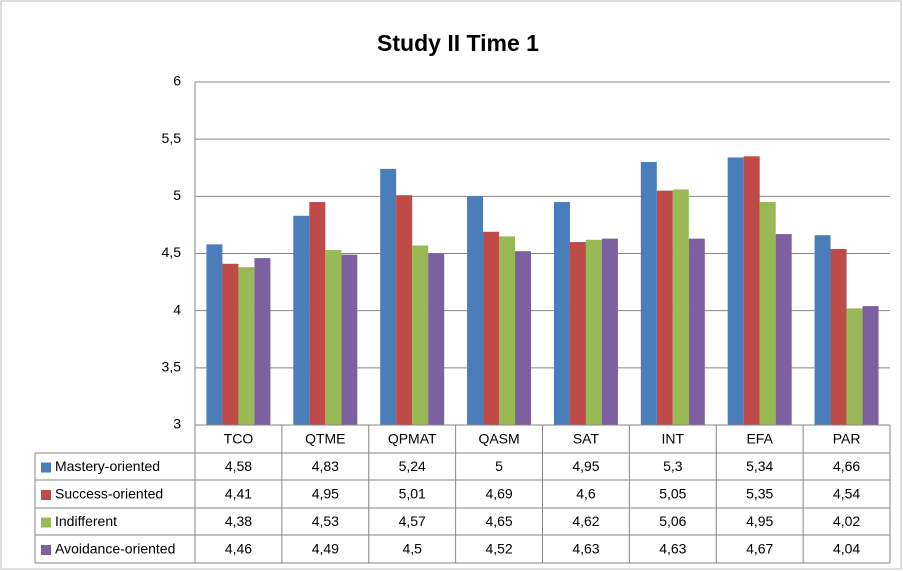 This screenshot has height=571, width=903. Describe the element at coordinates (412, 466) in the screenshot. I see `table-value: 5,24` at that location.